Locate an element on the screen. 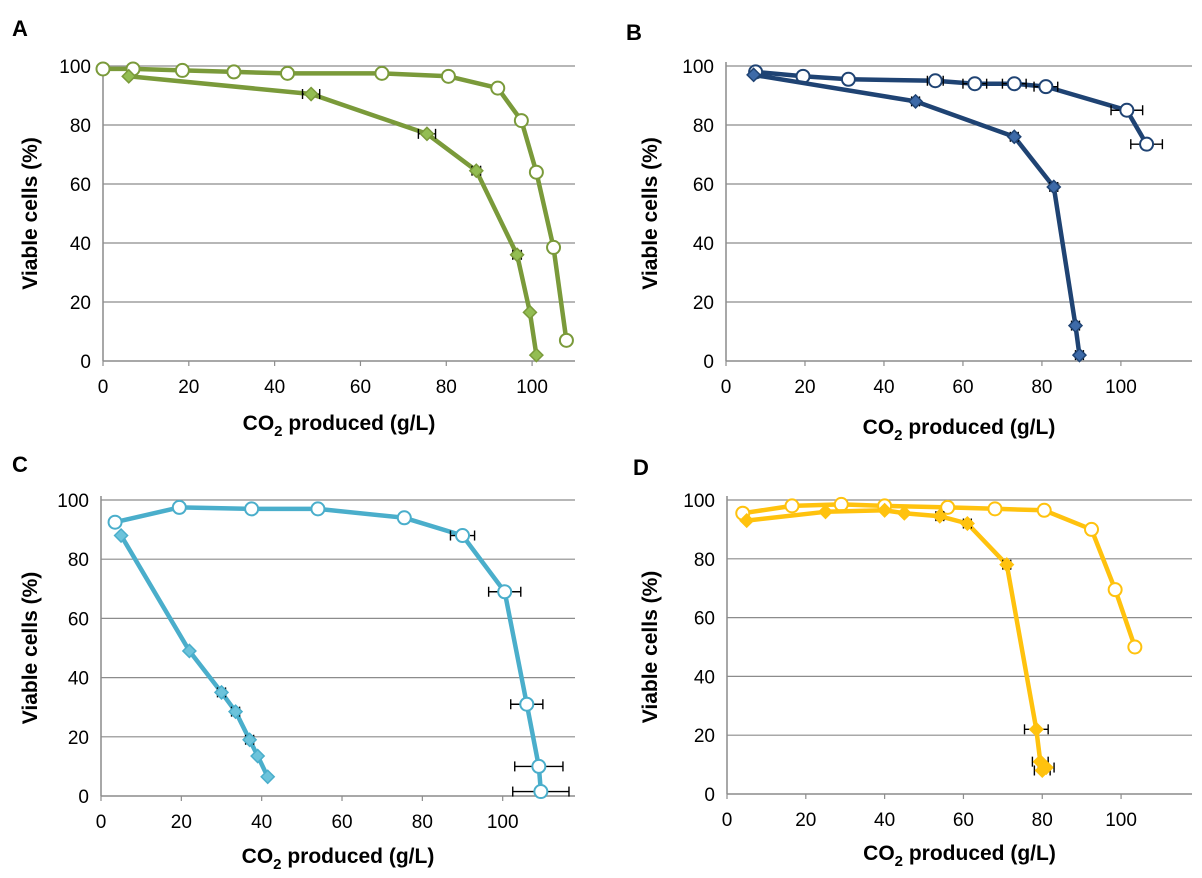 Image resolution: width=1202 pixels, height=878 pixels. panel-letter: D is located at coordinates (641, 467).